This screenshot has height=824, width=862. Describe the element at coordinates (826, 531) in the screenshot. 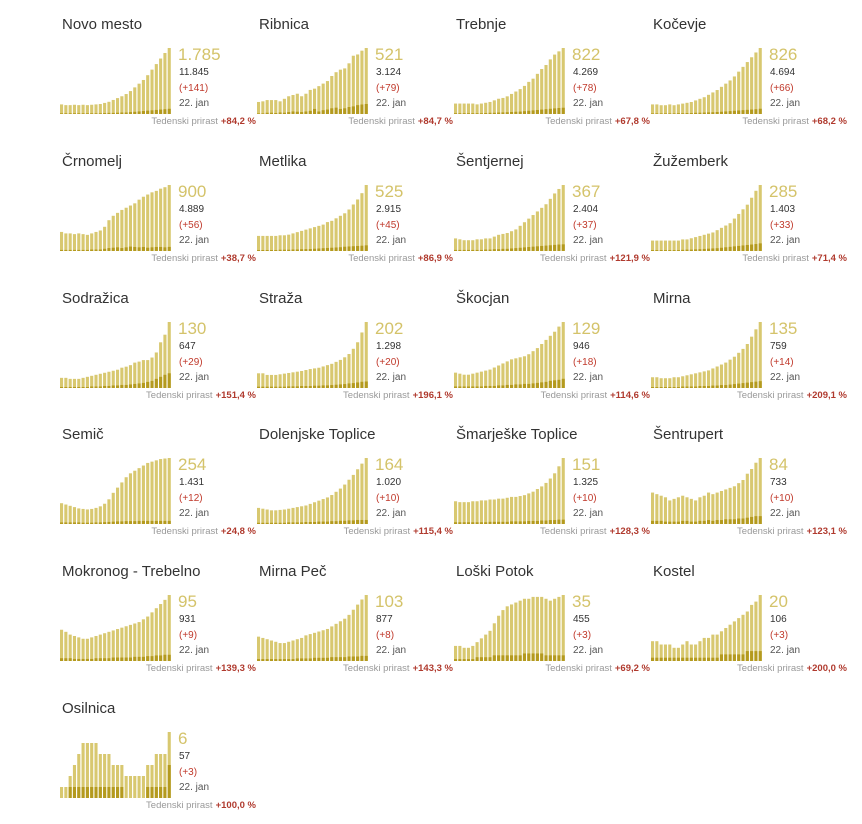

I see `growth-value: +123,1 %` at that location.